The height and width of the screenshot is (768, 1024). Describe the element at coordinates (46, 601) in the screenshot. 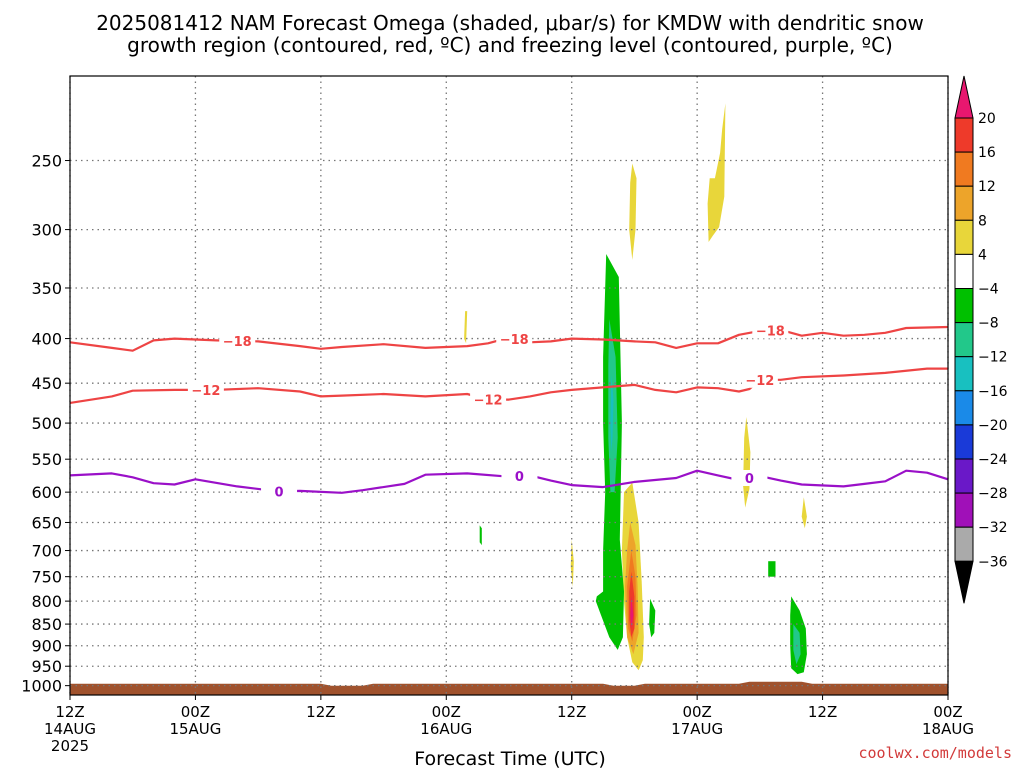

I see `y-tick-label-800: 800` at that location.